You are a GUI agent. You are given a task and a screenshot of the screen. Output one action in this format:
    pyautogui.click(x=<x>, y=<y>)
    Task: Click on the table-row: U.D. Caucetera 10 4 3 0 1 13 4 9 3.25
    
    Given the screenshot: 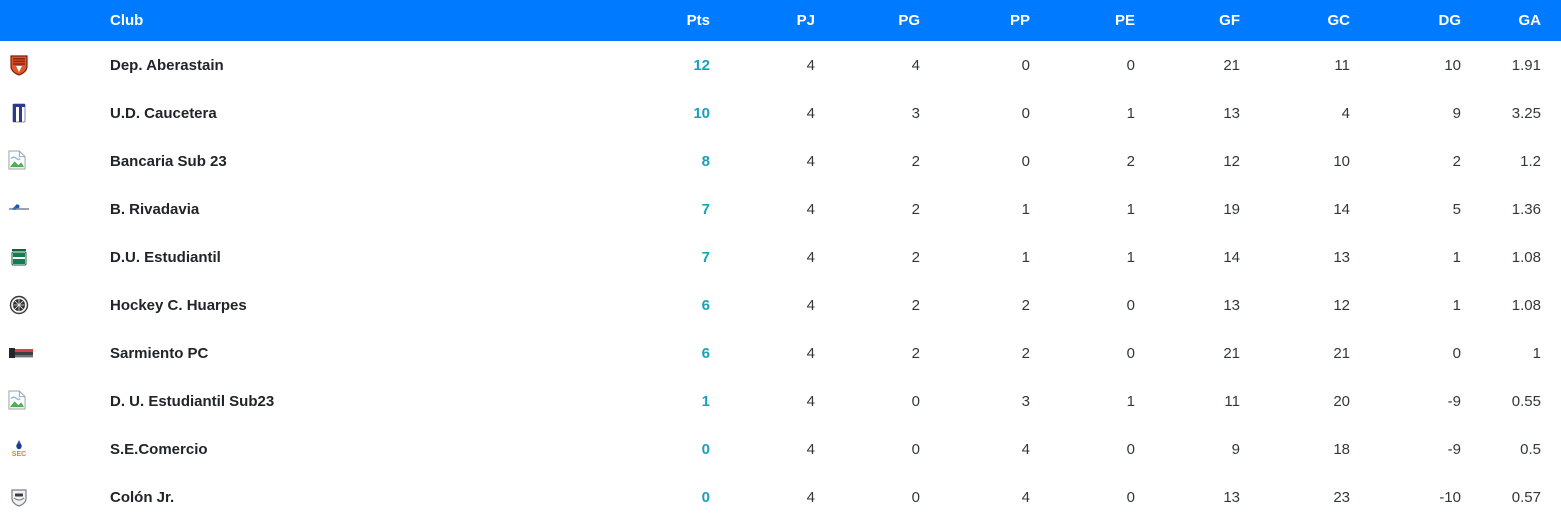 What is the action you would take?
    pyautogui.click(x=780, y=113)
    